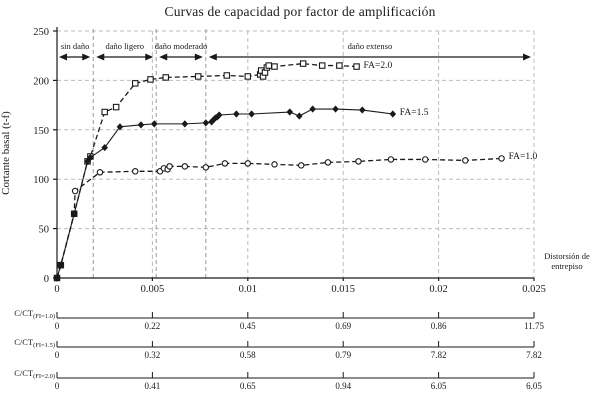  Describe the element at coordinates (567, 261) in the screenshot. I see `x-axis-label: Distorsión de entrepiso` at that location.